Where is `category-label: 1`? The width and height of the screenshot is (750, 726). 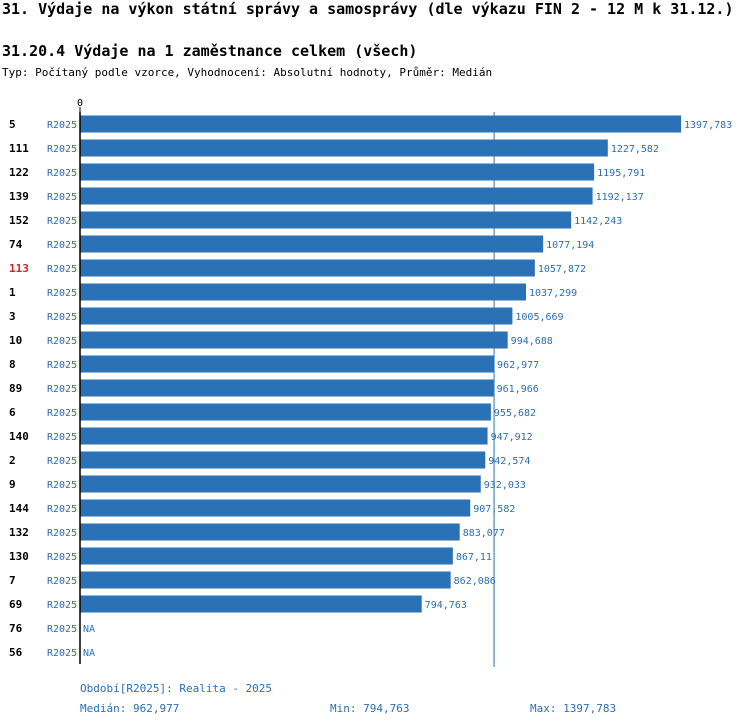 category-label: 1 is located at coordinates (12, 292).